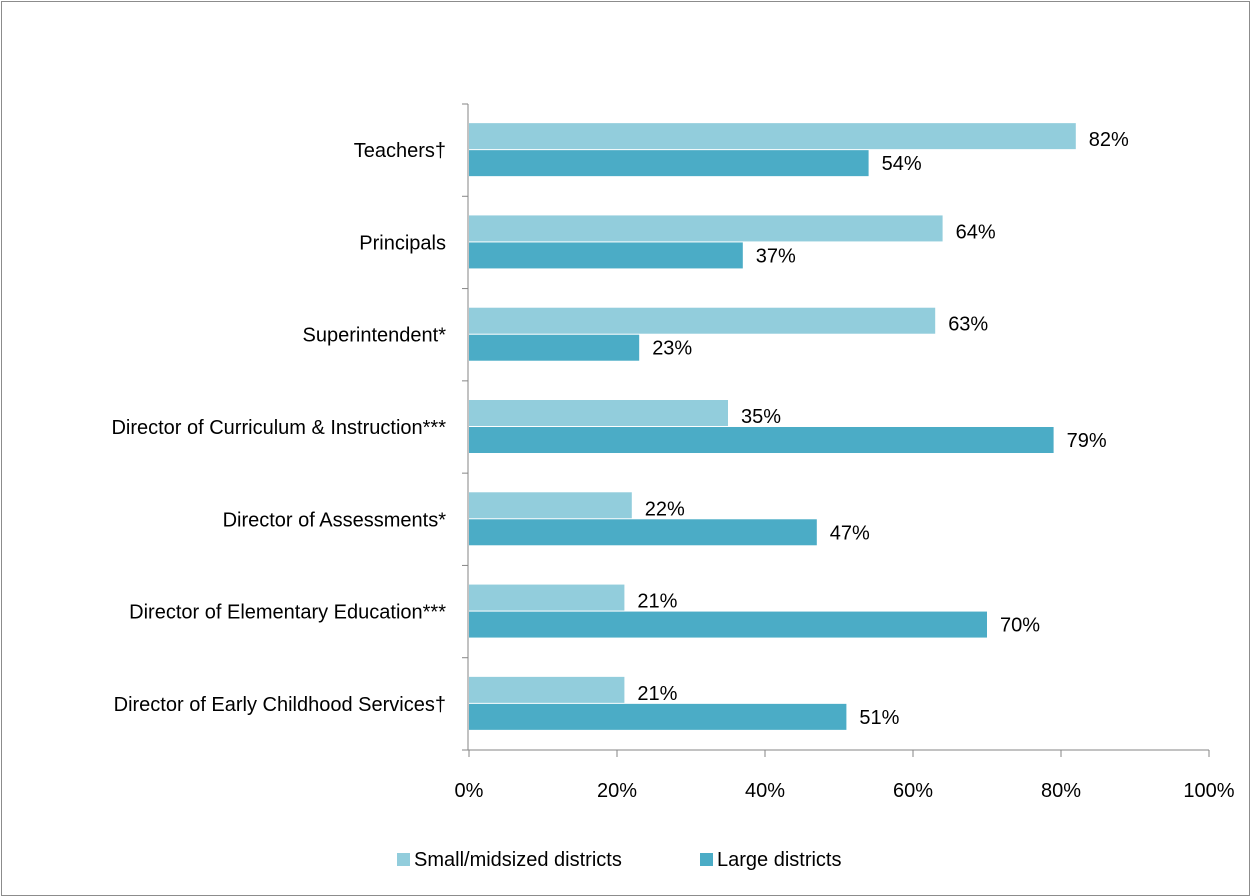 This screenshot has width=1250, height=896. What do you see at coordinates (469, 791) in the screenshot?
I see `x-tick-label: 0%` at bounding box center [469, 791].